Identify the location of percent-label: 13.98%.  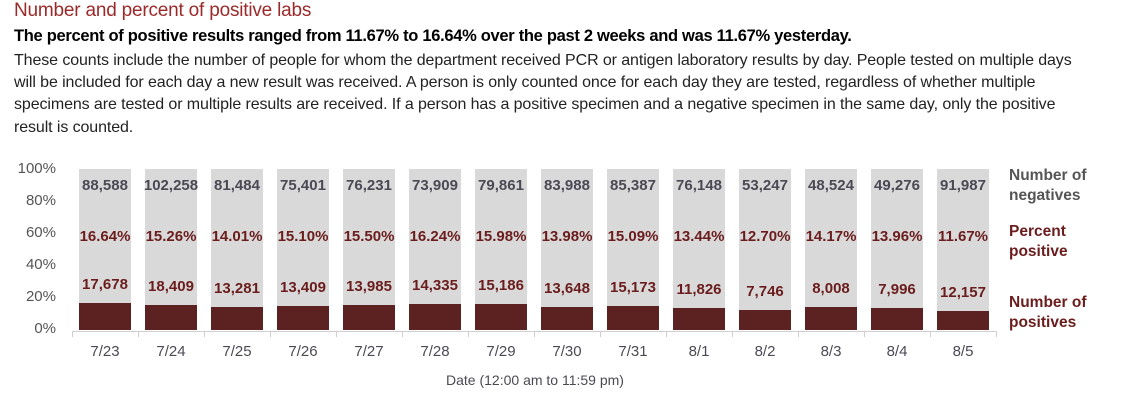
(567, 236).